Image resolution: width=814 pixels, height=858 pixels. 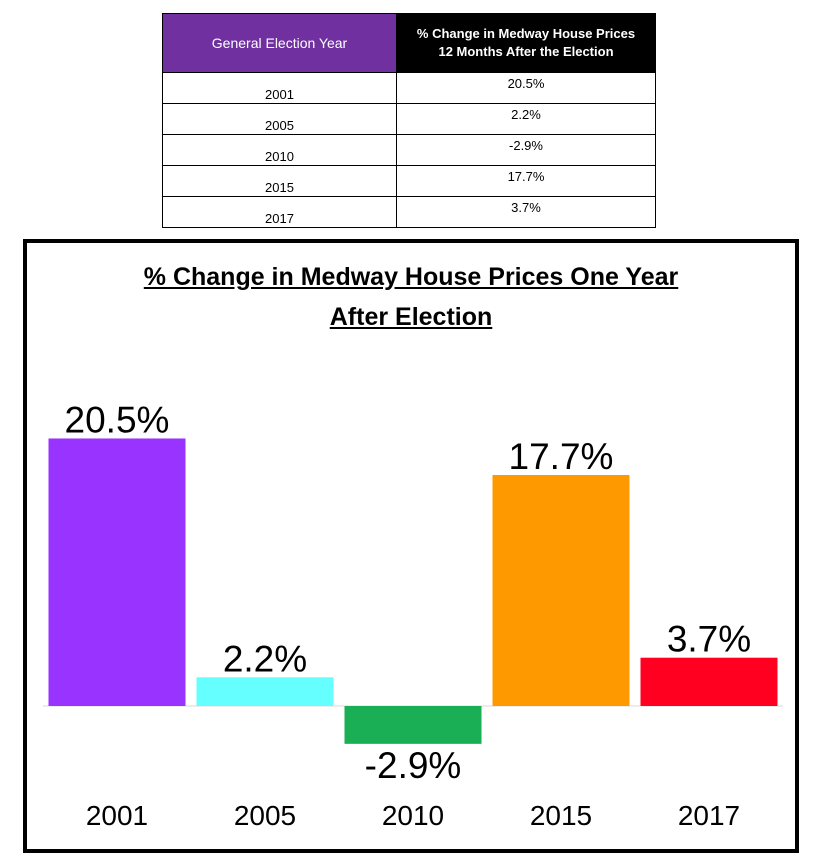 What do you see at coordinates (117, 815) in the screenshot?
I see `x-tick-label-2001: 2001` at bounding box center [117, 815].